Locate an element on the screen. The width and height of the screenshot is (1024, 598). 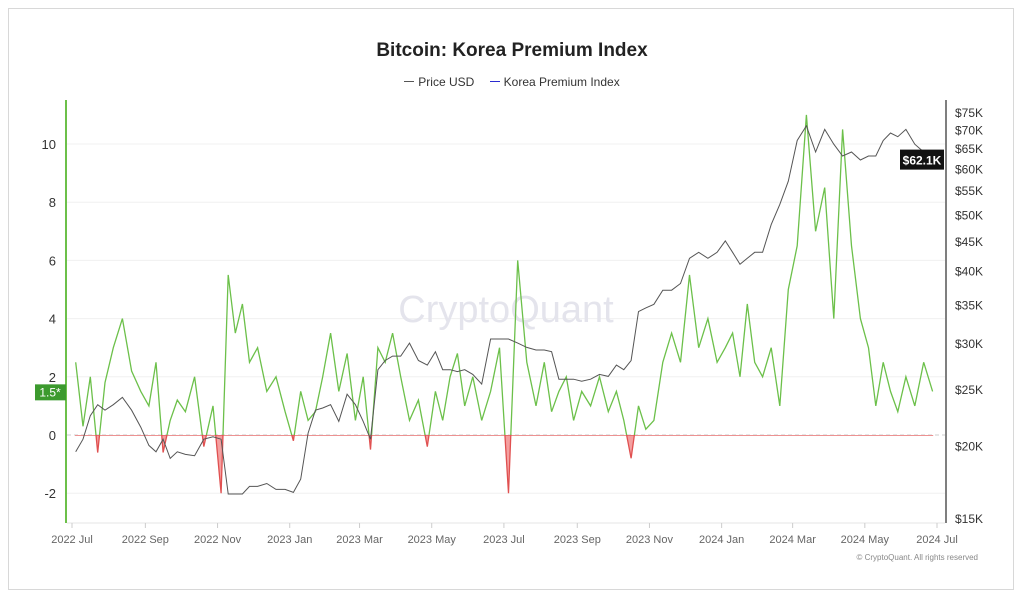
current-price-label: $62.1K is located at coordinates (922, 161).